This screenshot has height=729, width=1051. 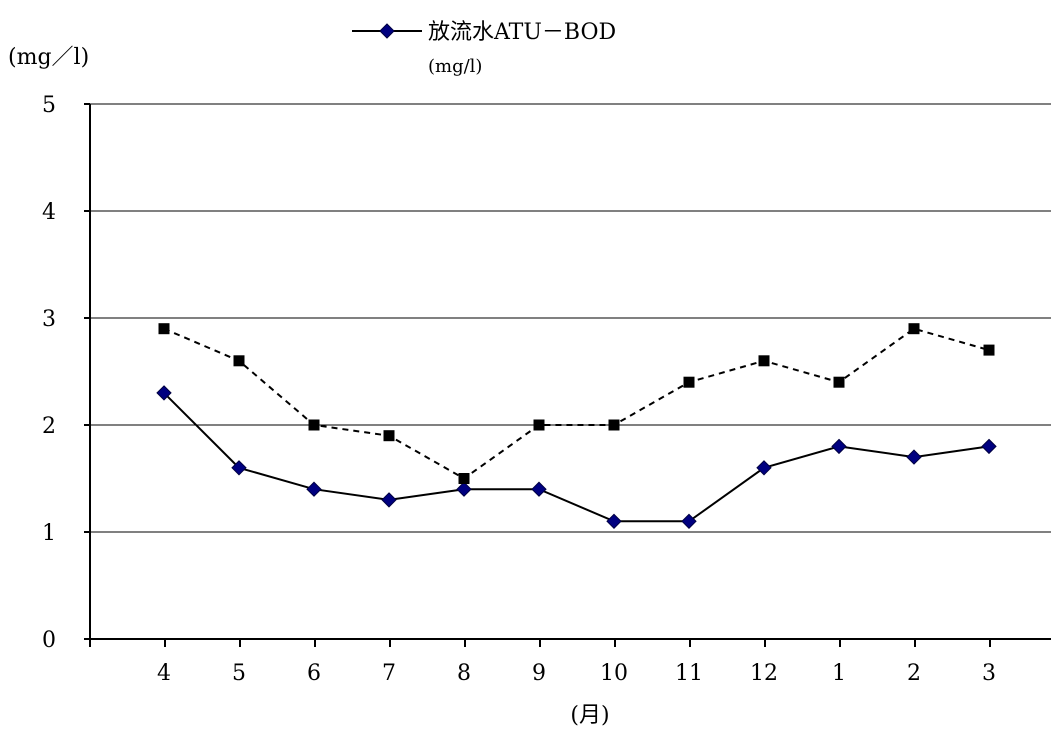 I want to click on y-tick-label: 2, so click(x=49, y=426).